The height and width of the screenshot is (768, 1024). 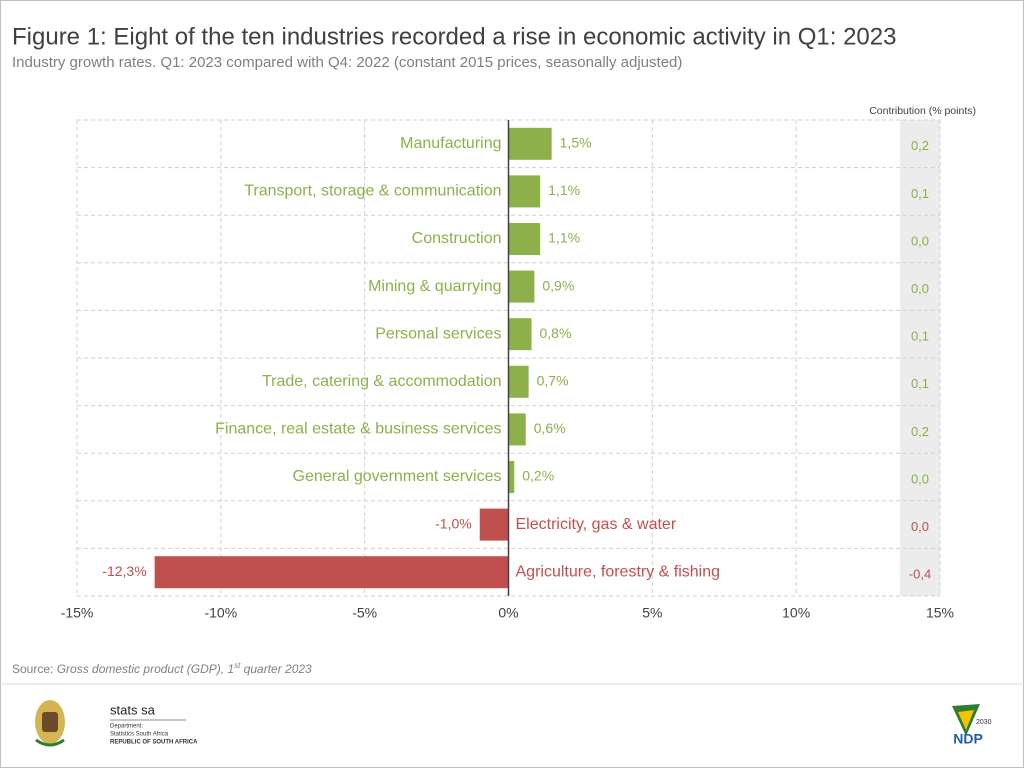 I want to click on coat-of-arms, so click(x=50, y=723).